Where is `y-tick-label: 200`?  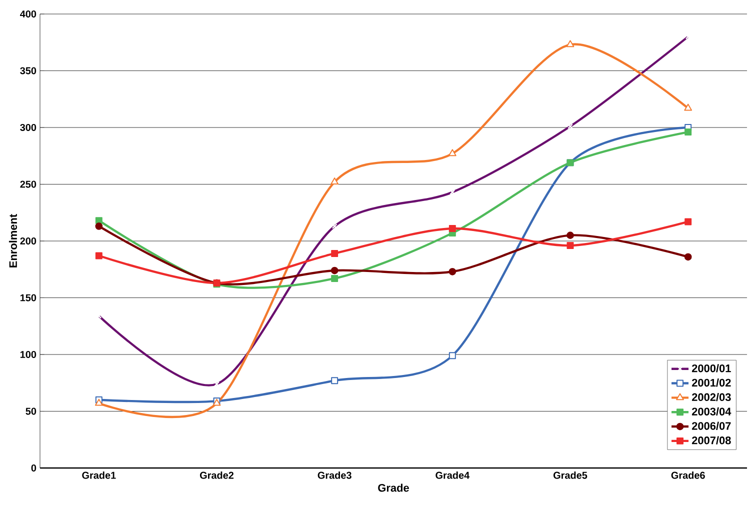
y-tick-label: 200 is located at coordinates (28, 241).